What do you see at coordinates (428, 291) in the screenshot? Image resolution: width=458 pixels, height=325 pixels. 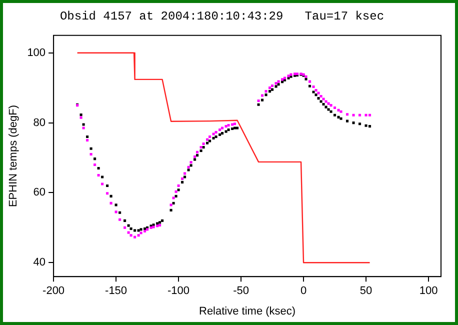 I see `x-tick-label: 100` at bounding box center [428, 291].